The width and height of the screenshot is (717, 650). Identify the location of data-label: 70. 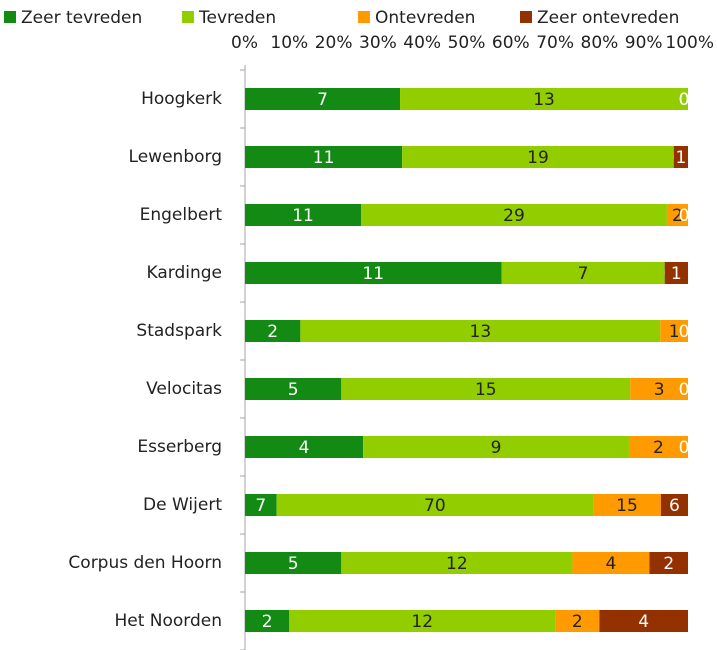
(435, 506).